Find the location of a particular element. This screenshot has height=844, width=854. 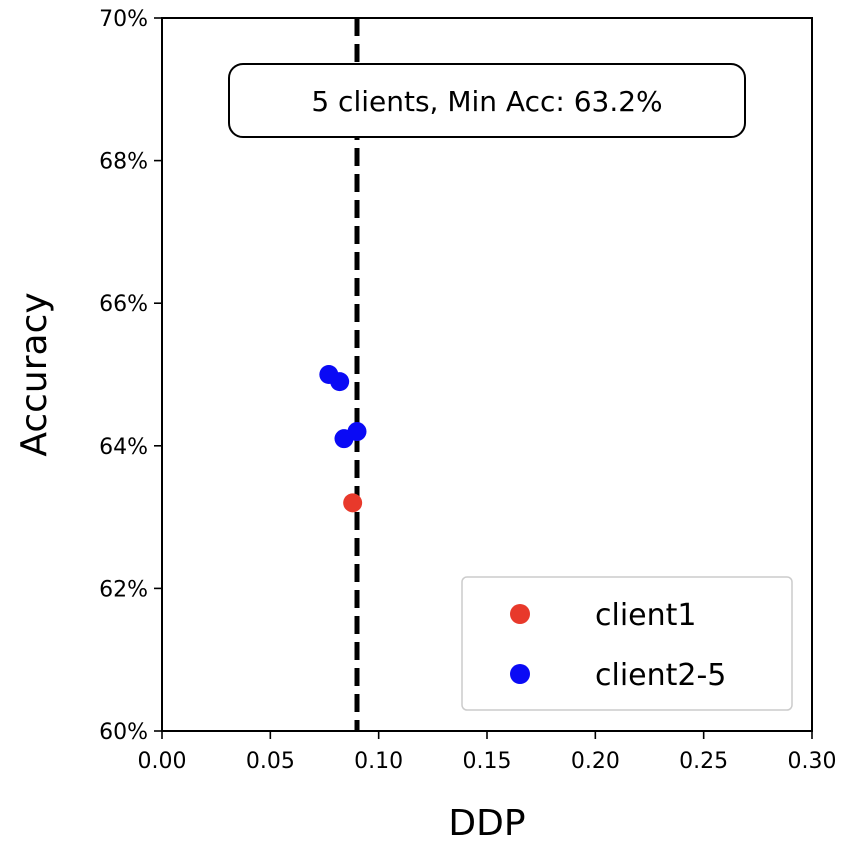

y-tick-label: 70% is located at coordinates (123, 19).